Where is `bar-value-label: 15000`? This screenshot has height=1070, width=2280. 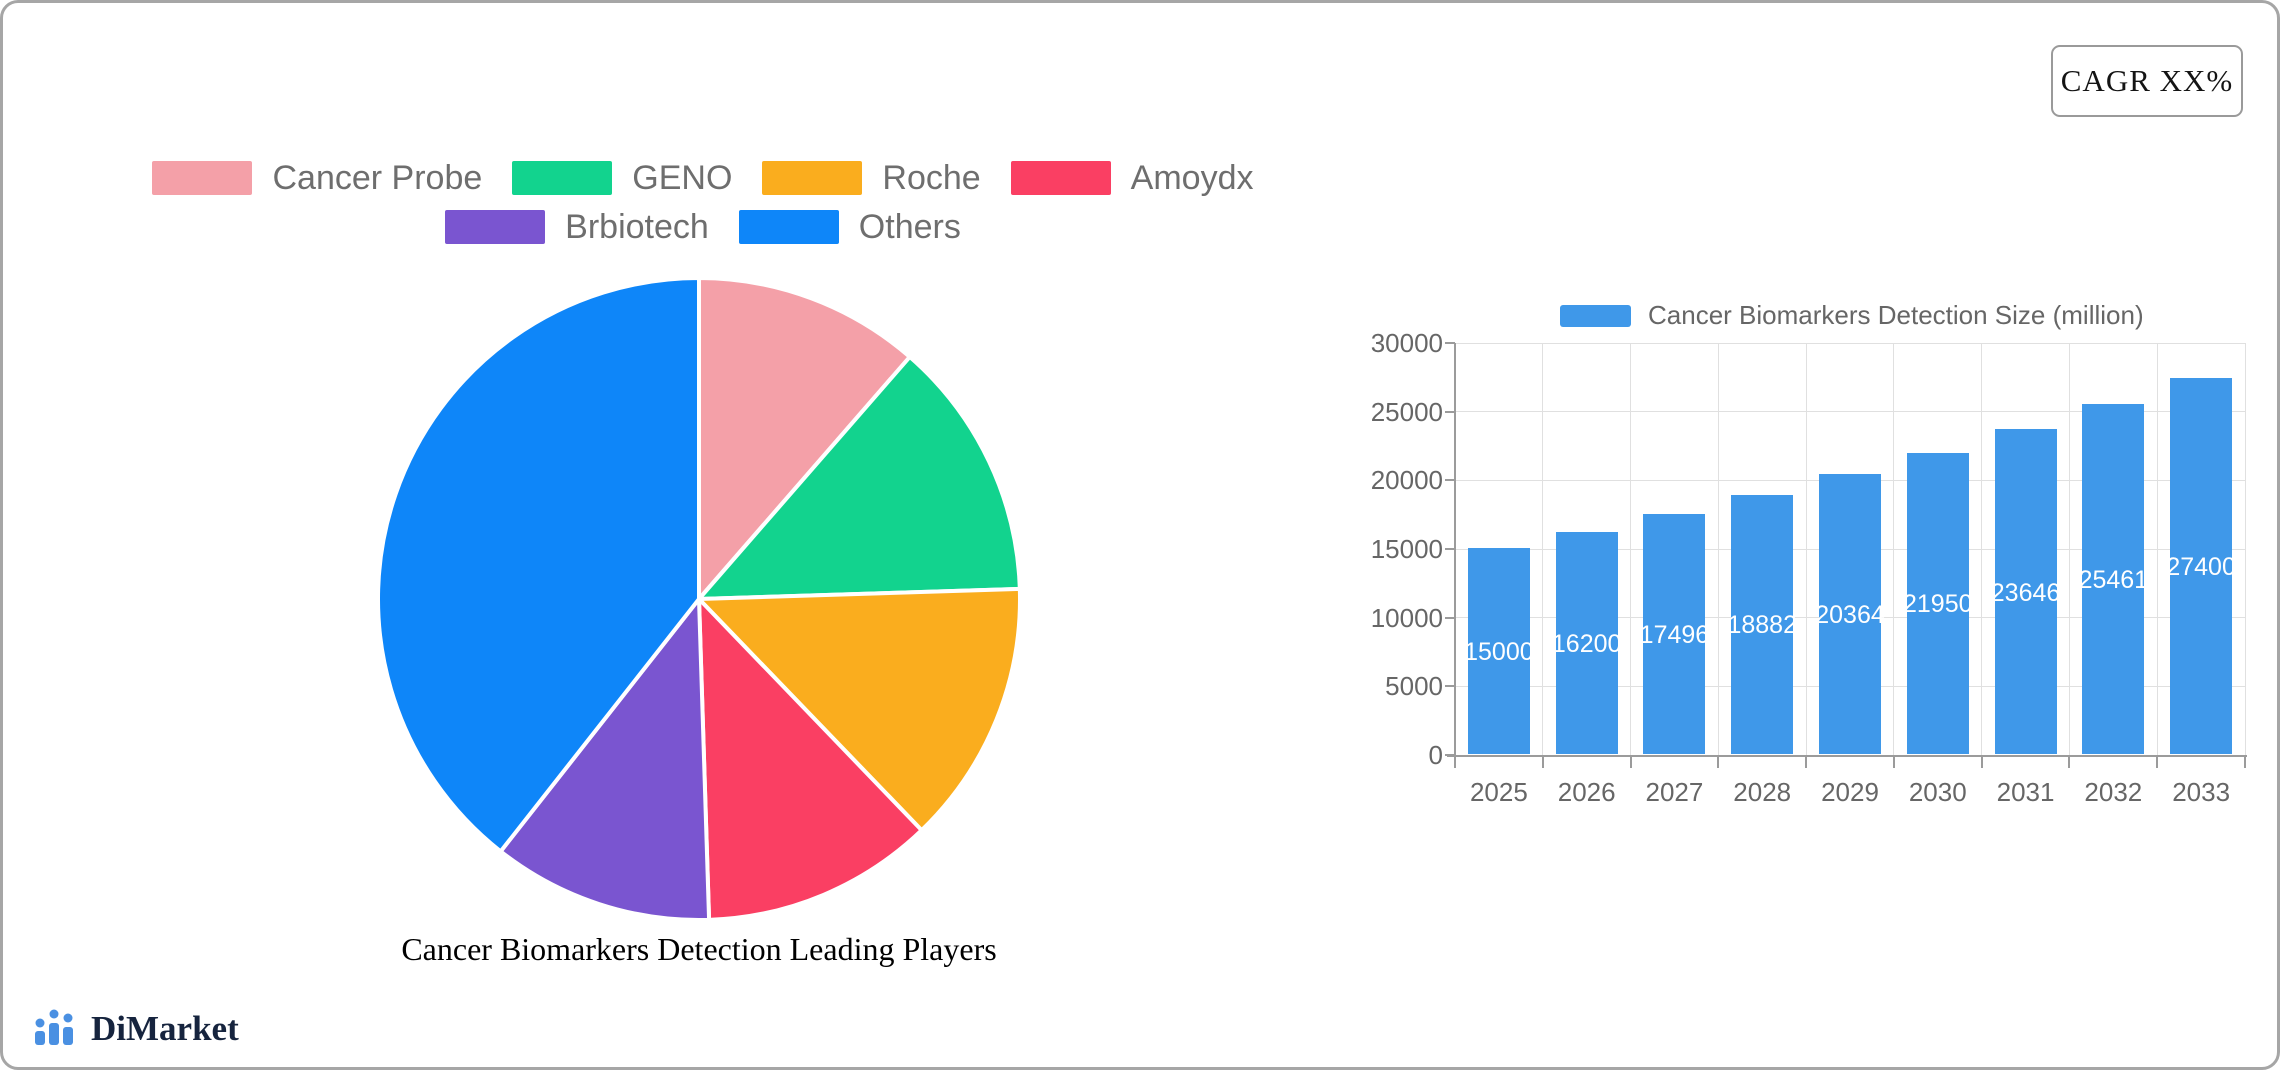 bar-value-label: 15000 is located at coordinates (1499, 652).